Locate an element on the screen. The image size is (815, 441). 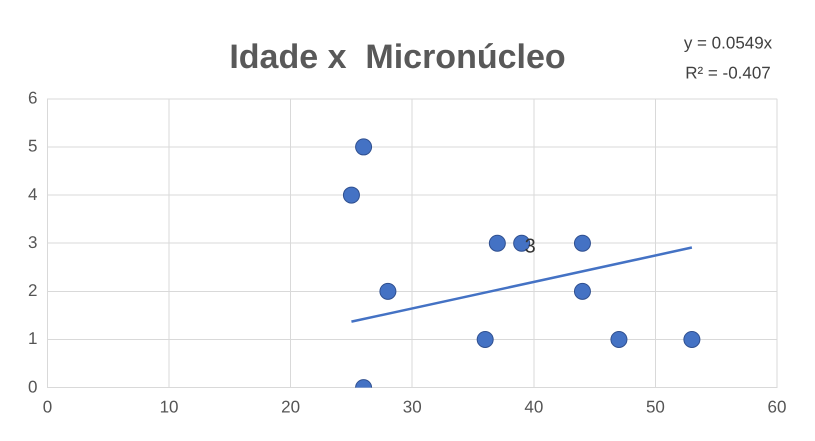
x-tick-label: 60 is located at coordinates (777, 406).